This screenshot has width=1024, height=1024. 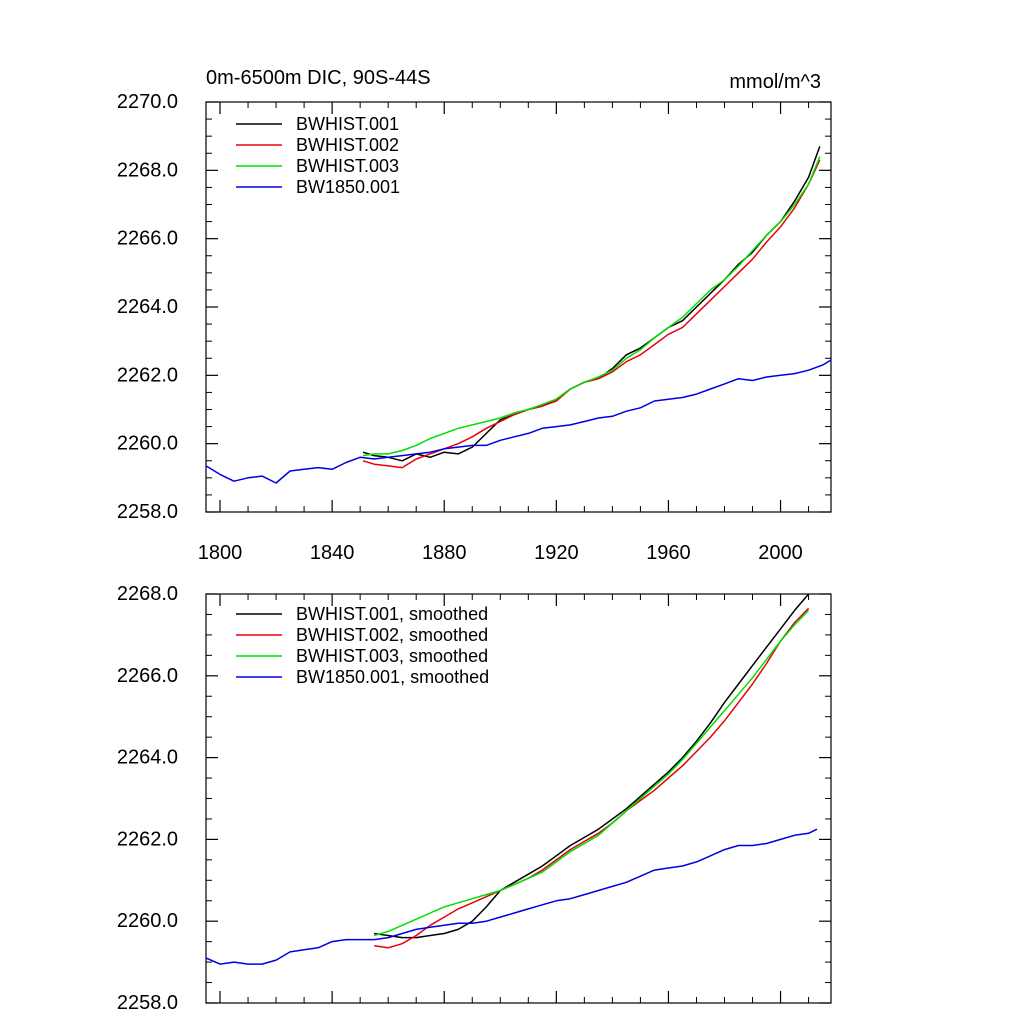 What do you see at coordinates (347, 124) in the screenshot?
I see `legend-label-bwhist-001: BWHIST.001` at bounding box center [347, 124].